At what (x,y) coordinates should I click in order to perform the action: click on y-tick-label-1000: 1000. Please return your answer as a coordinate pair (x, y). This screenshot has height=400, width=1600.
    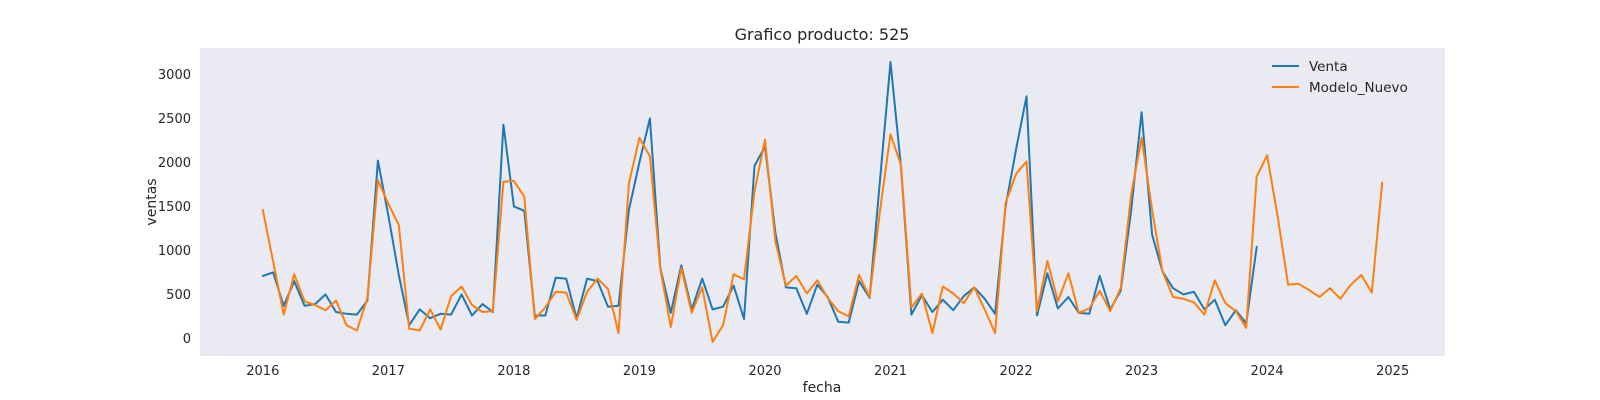
    Looking at the image, I should click on (174, 251).